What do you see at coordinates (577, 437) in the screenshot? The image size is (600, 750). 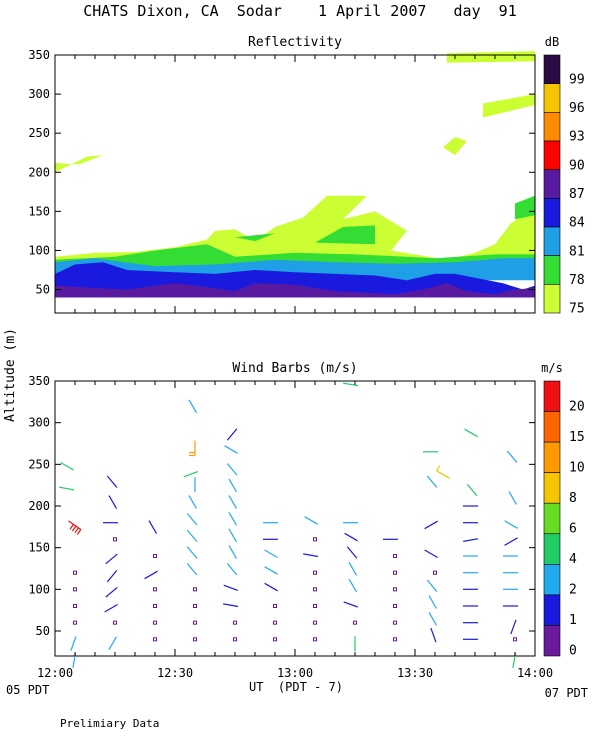 I see `wind-colorbar-label-15: 15` at bounding box center [577, 437].